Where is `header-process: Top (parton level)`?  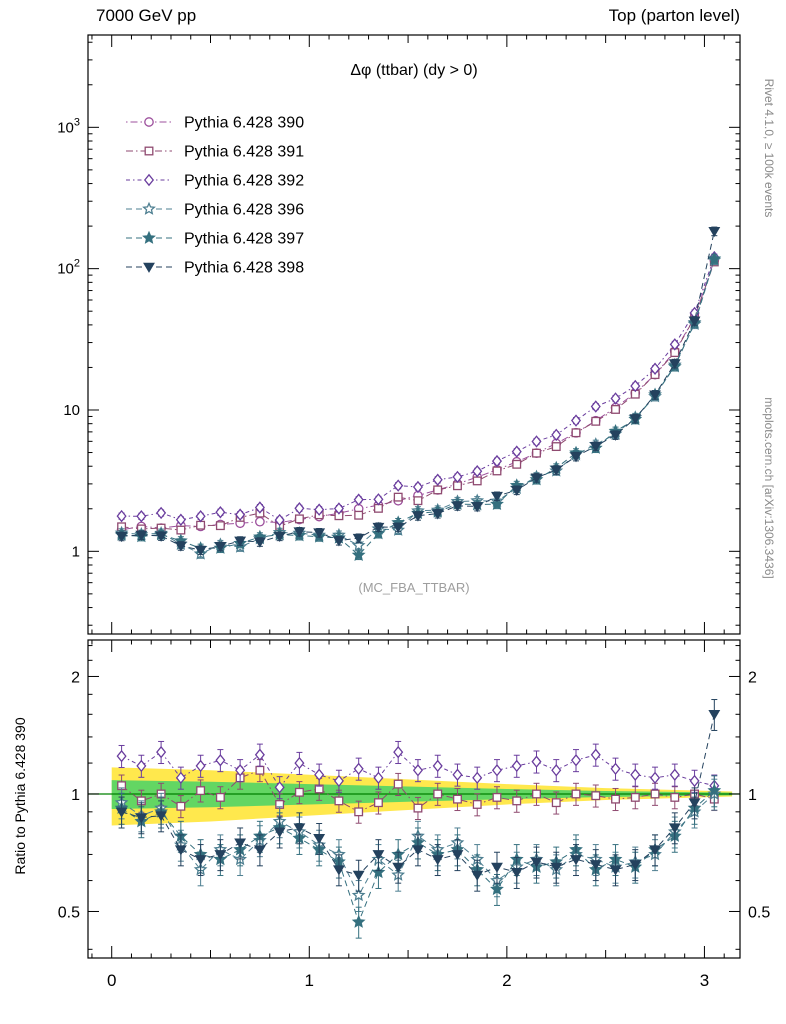 header-process: Top (parton level) is located at coordinates (674, 15).